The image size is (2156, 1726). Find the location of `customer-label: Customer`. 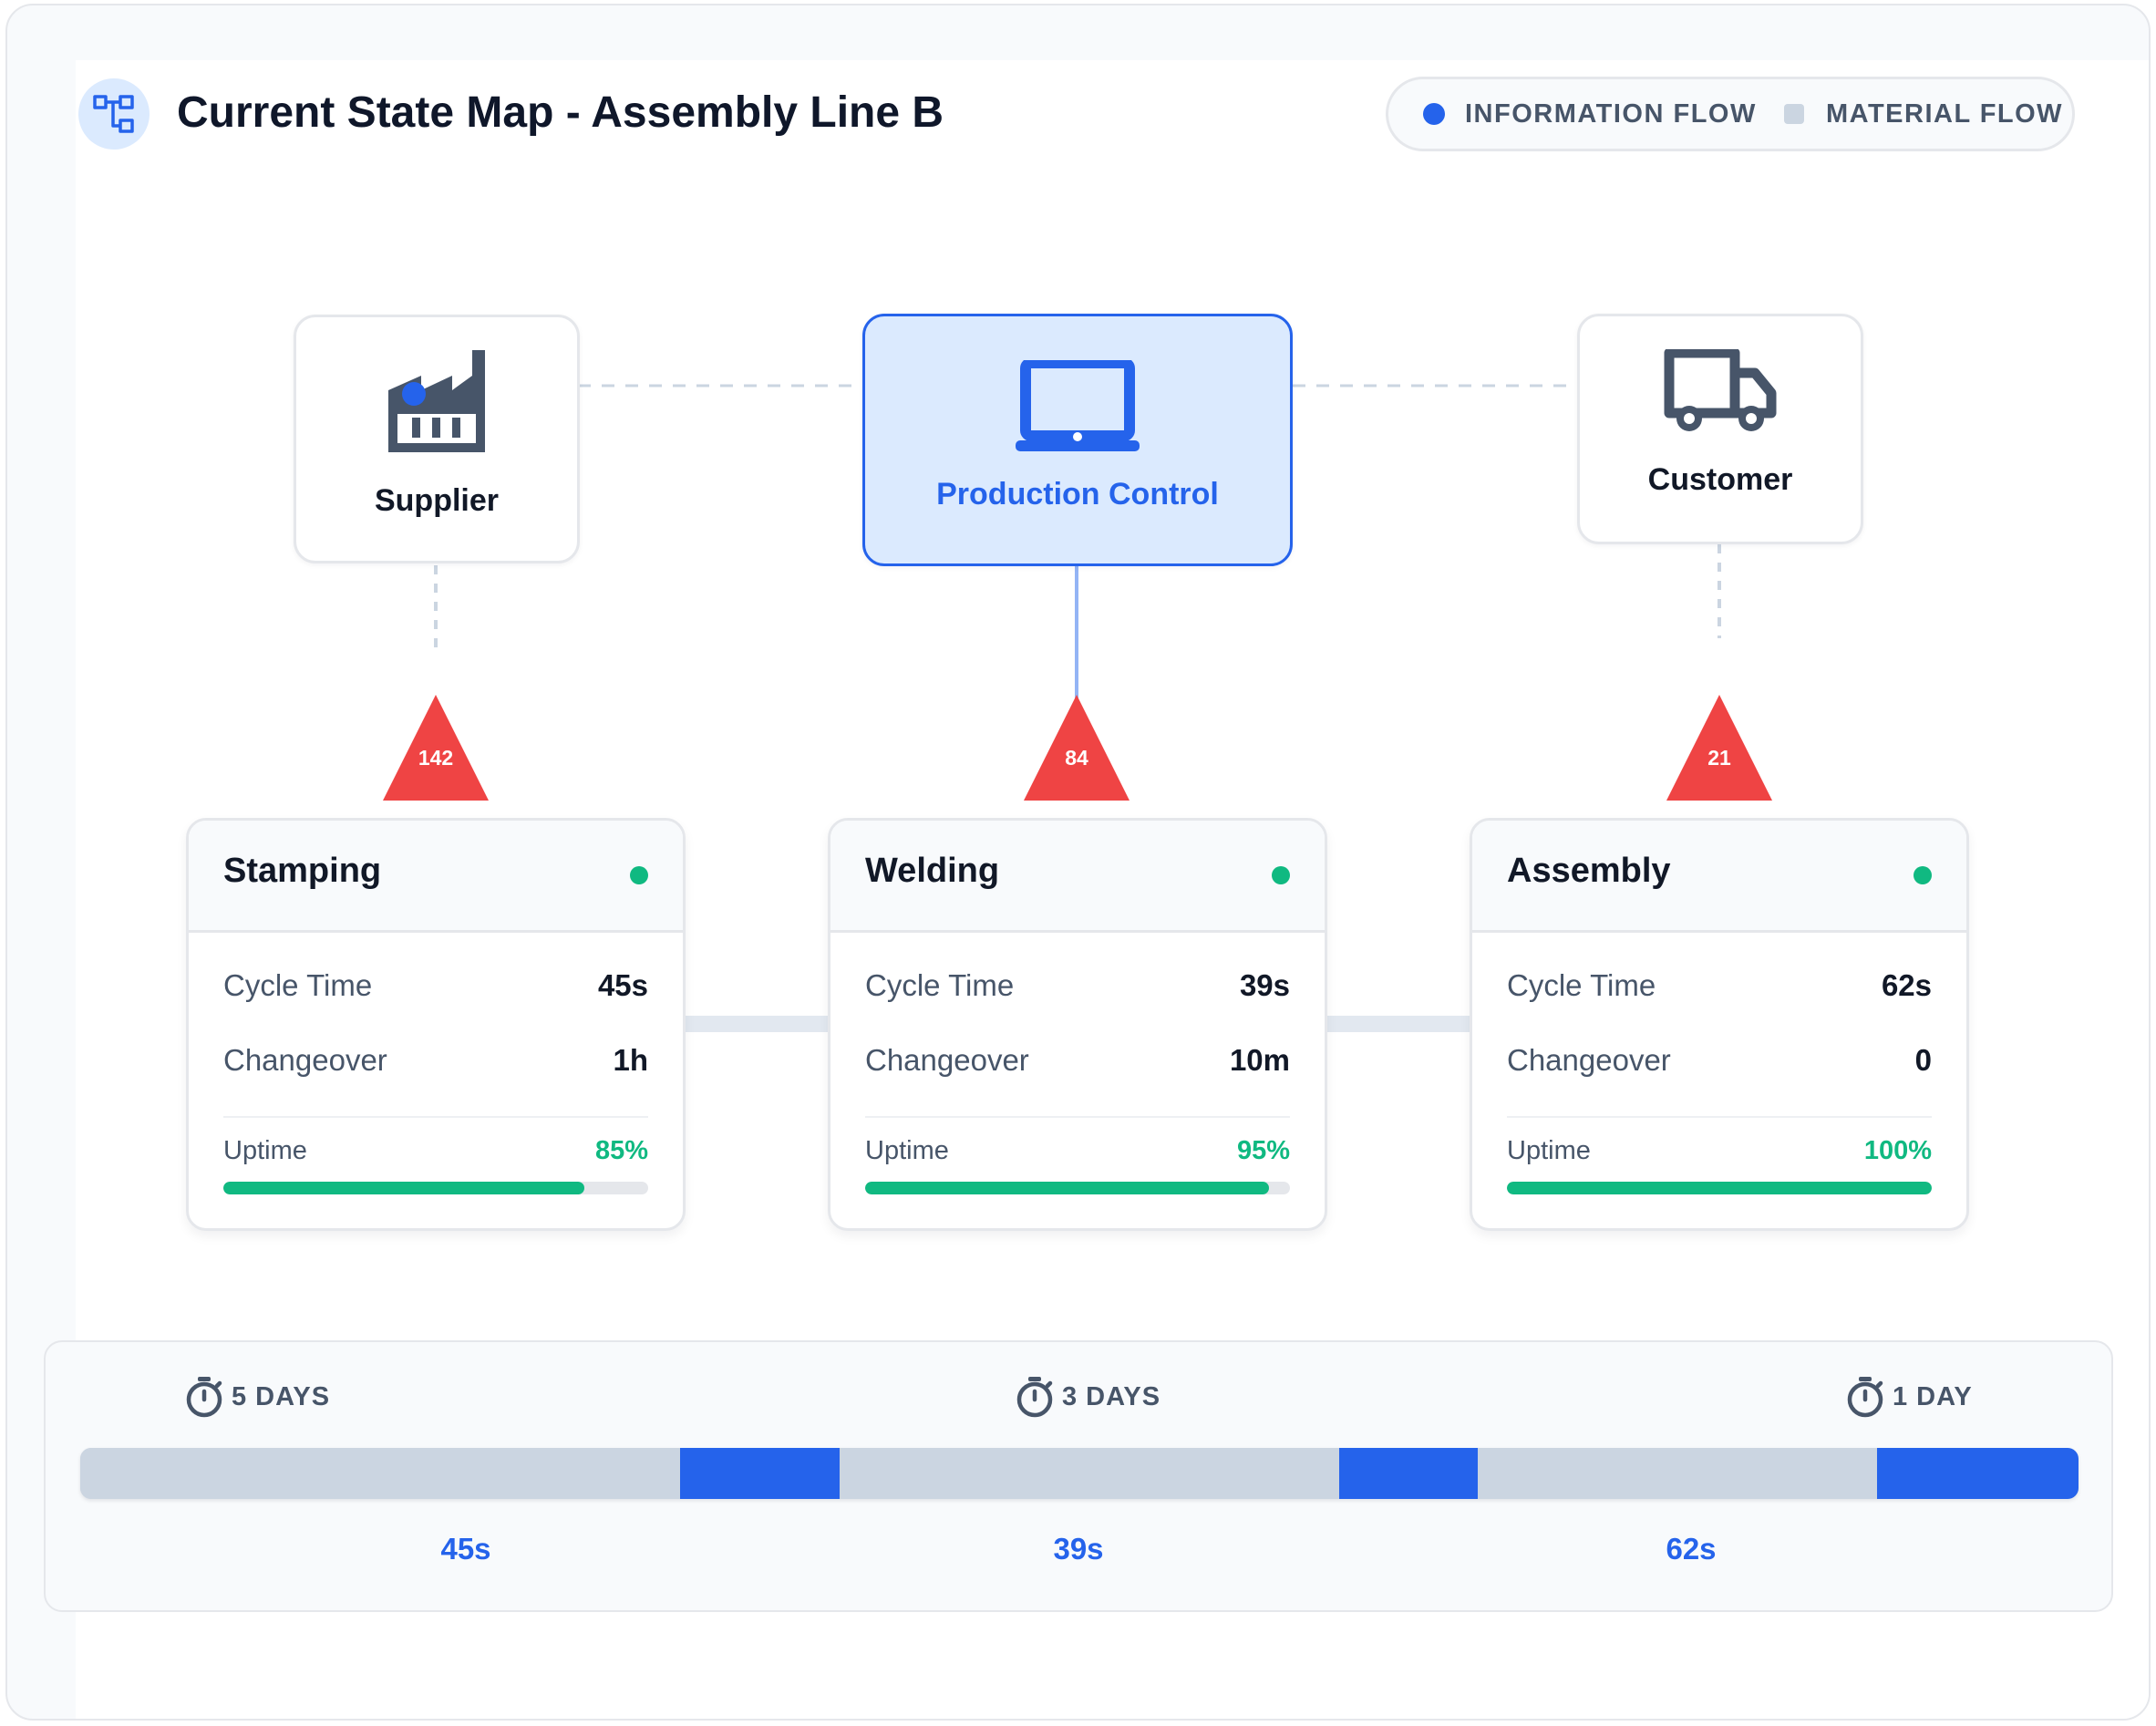

customer-label: Customer is located at coordinates (1720, 479).